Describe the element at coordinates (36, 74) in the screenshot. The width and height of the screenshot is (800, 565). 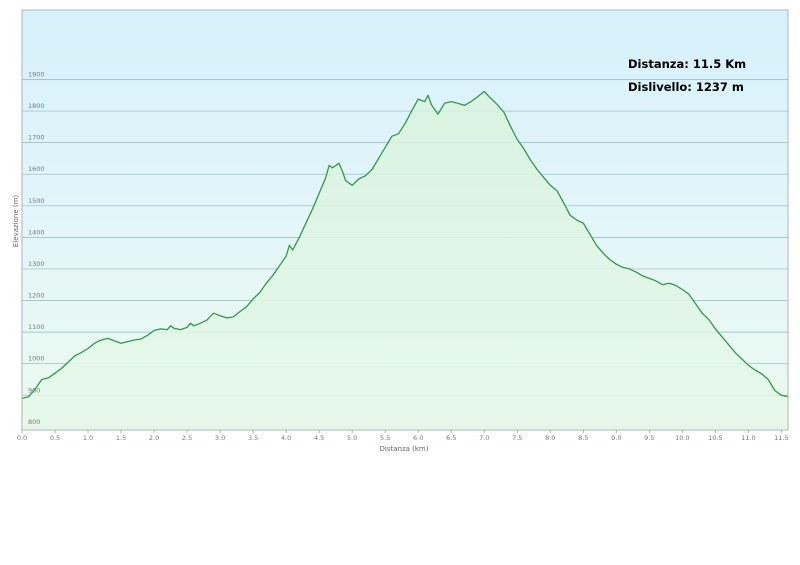
I see `y-tick-label: 1900` at that location.